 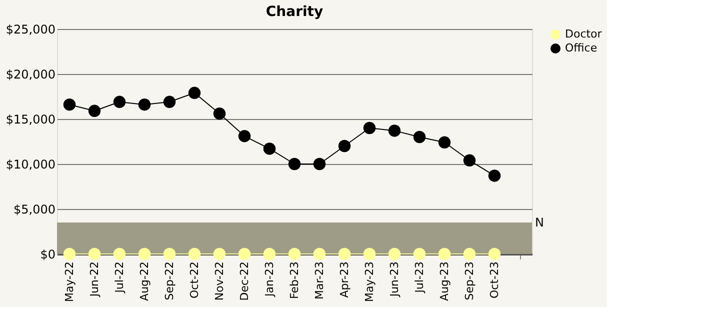 What do you see at coordinates (31, 29) in the screenshot?
I see `y-tick-label: $25,000` at bounding box center [31, 29].